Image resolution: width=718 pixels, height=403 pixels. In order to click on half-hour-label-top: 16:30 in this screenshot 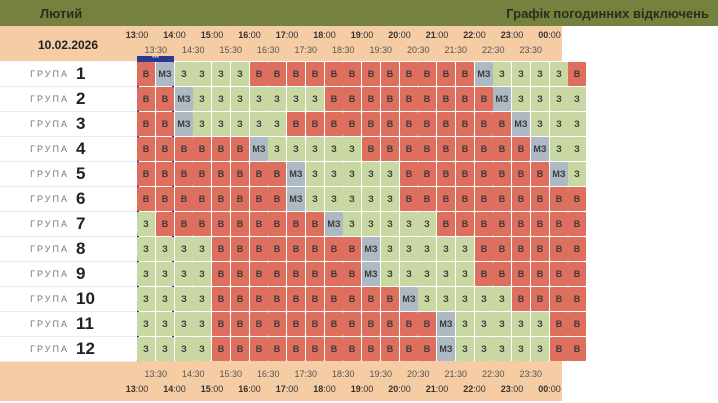, I will do `click(268, 50)`.